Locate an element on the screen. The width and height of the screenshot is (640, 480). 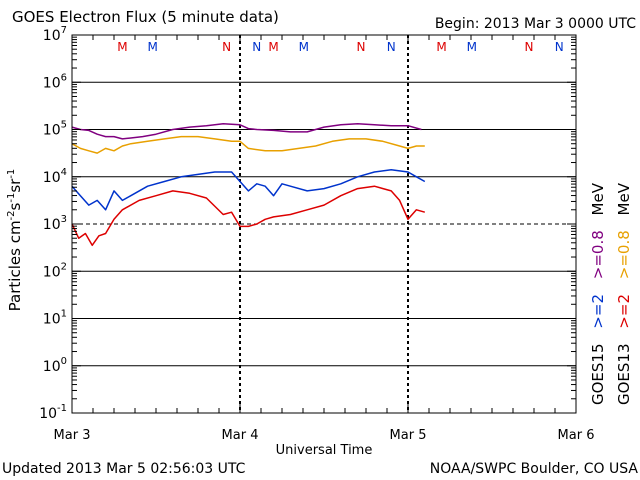
legend-goes15: GOES15 >=2 >=0.8 MeV is located at coordinates (598, 293).